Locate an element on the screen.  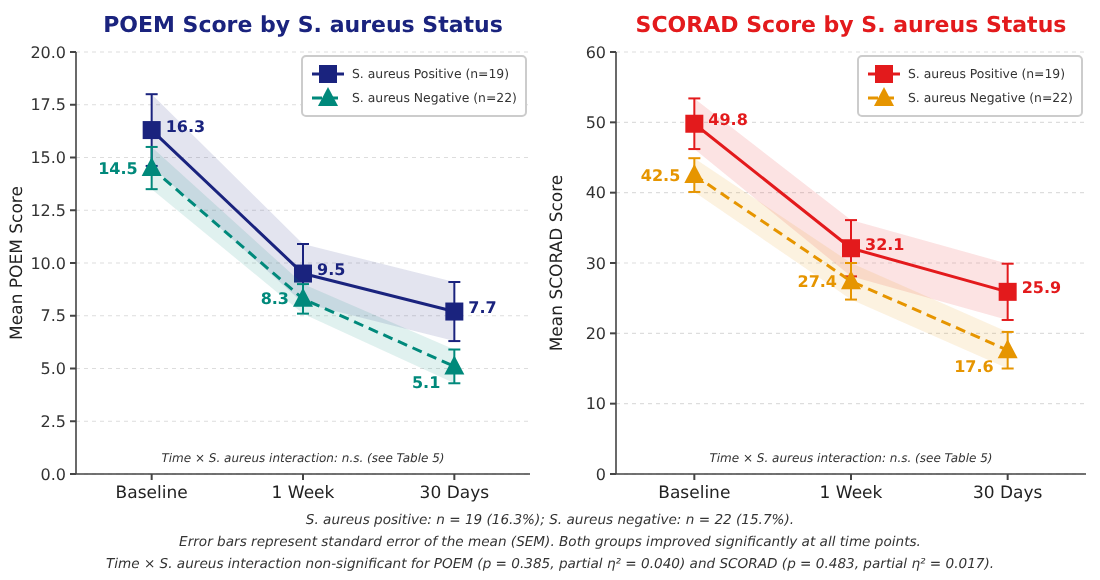
y-tick-label: 40 is located at coordinates (595, 193).